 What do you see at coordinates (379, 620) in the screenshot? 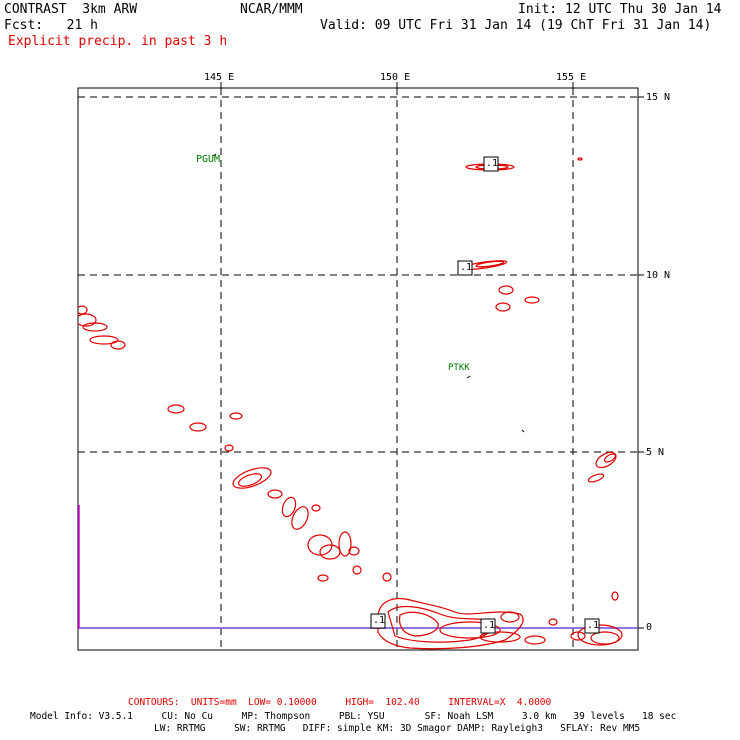
I see `contour-label-3: .1` at bounding box center [379, 620].